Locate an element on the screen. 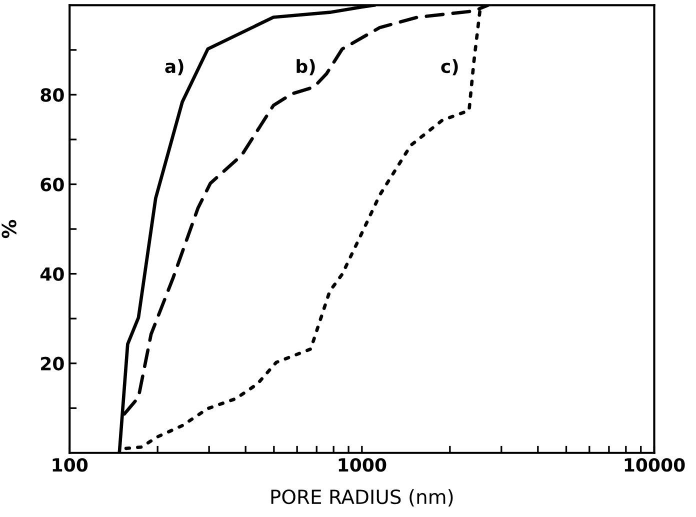 This screenshot has height=517, width=696. x-tick-label: 1000 is located at coordinates (362, 465).